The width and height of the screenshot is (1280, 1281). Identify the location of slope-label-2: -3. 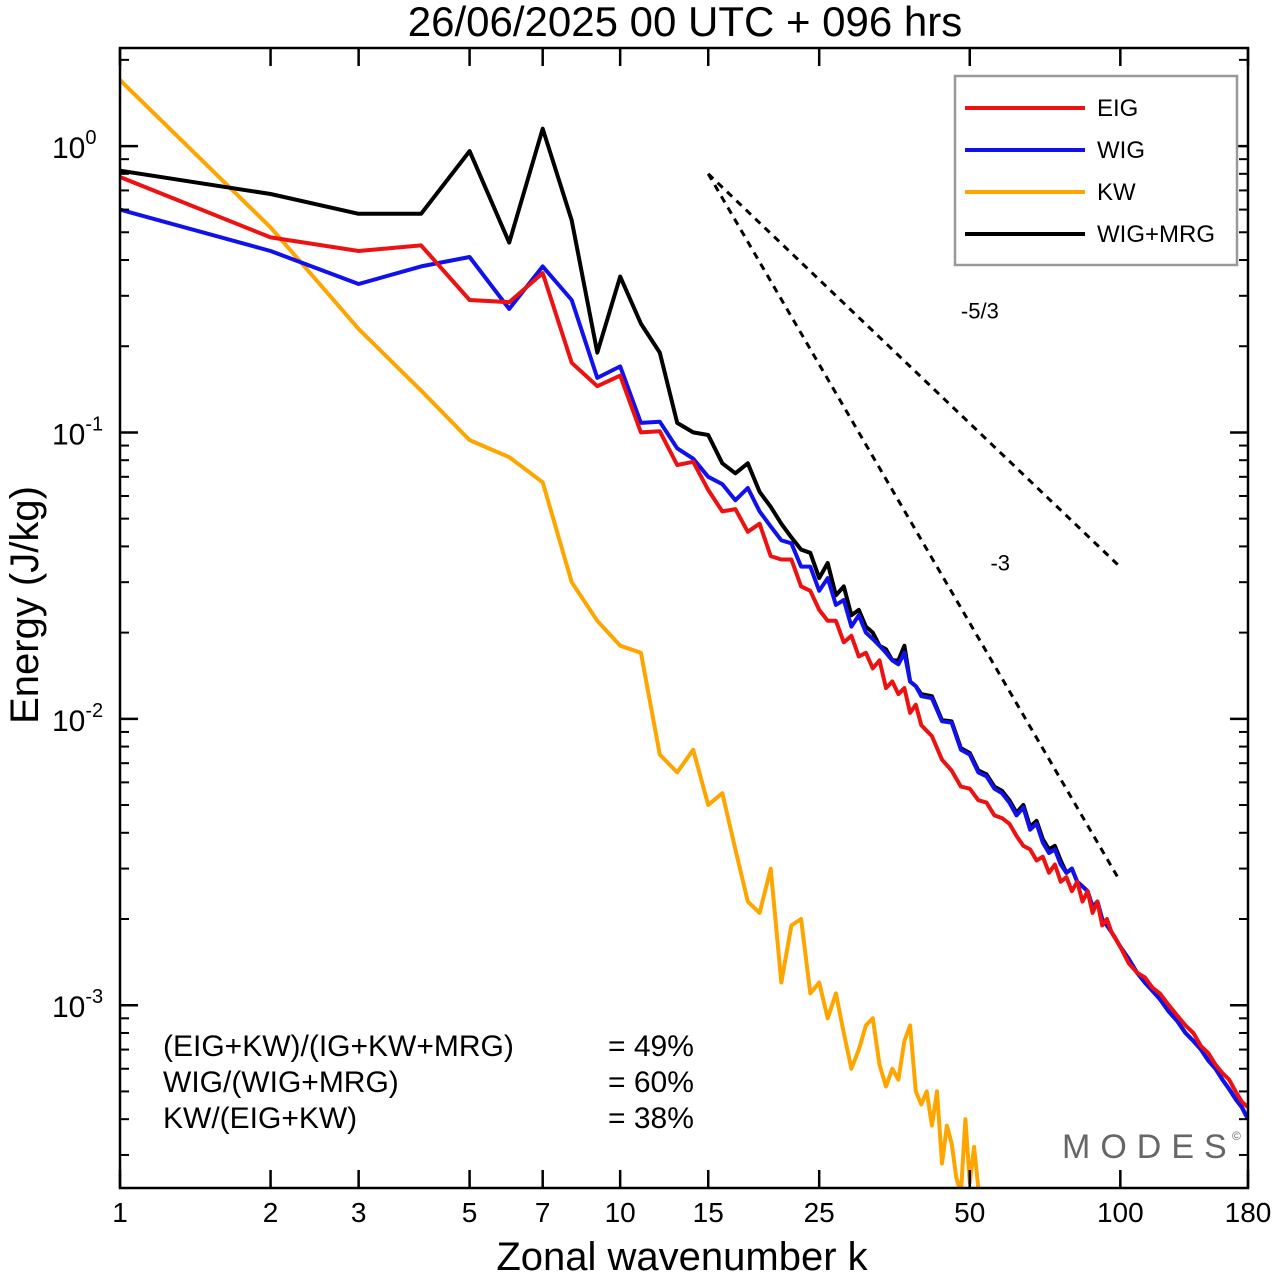
(1000, 562).